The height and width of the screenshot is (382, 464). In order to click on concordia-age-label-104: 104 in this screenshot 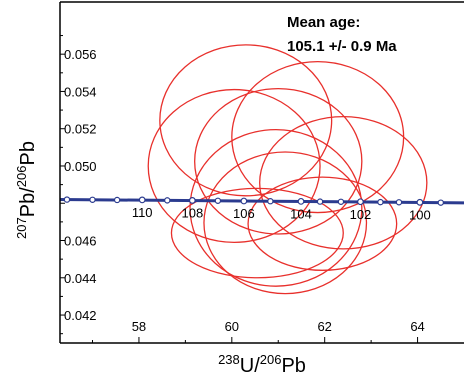, I will do `click(301, 213)`.